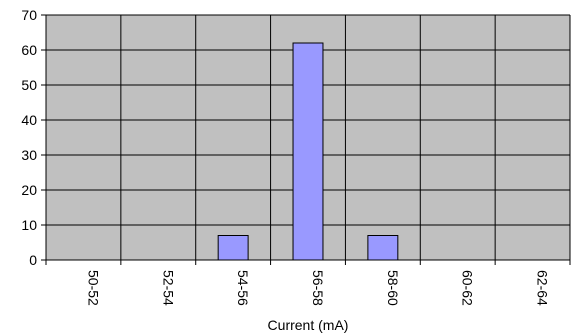 The height and width of the screenshot is (335, 580). What do you see at coordinates (168, 288) in the screenshot?
I see `x-tick-label: 52-54` at bounding box center [168, 288].